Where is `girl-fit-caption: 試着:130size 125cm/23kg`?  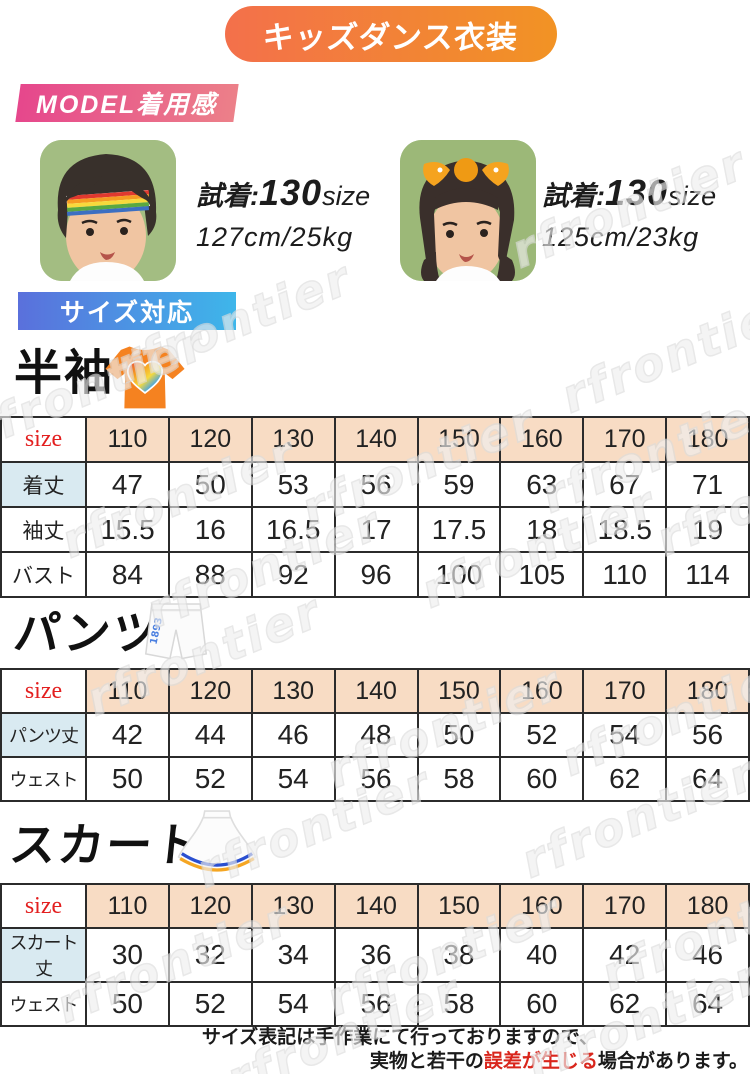
girl-fit-caption: 試着:130size 125cm/23kg is located at coordinates (629, 212).